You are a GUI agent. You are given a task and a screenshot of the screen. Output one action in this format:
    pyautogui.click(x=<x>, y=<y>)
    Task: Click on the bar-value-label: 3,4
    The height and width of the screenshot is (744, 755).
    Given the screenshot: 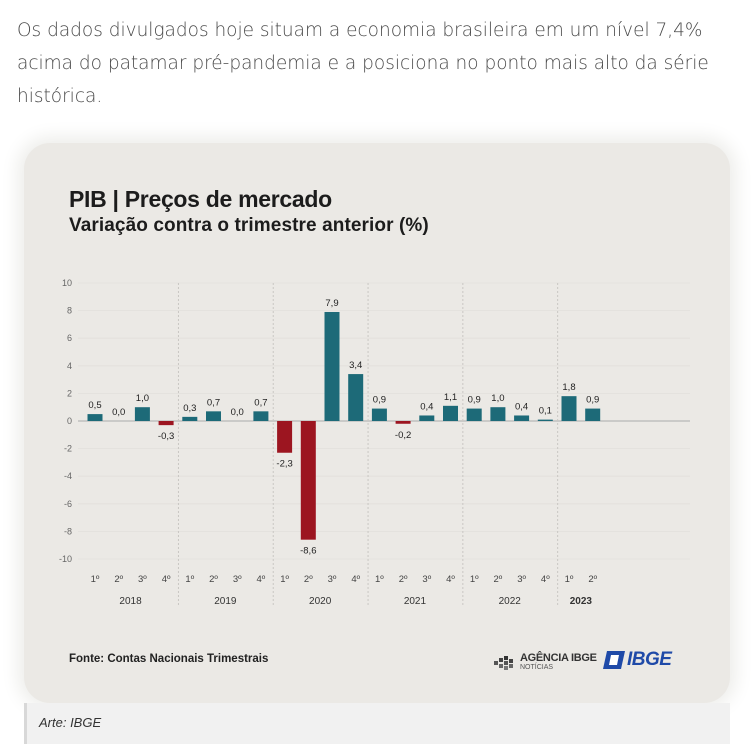 What is the action you would take?
    pyautogui.click(x=355, y=365)
    